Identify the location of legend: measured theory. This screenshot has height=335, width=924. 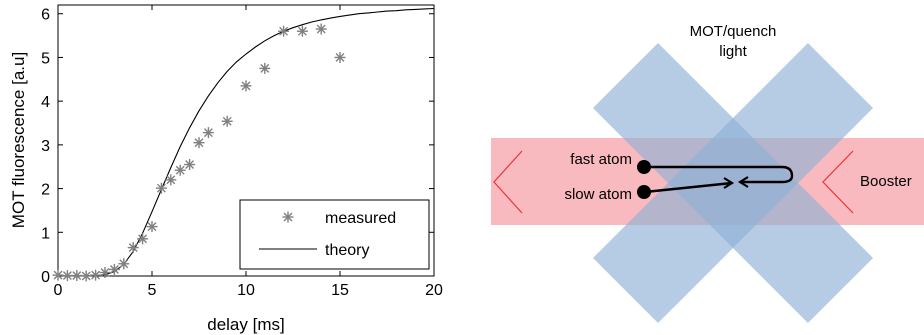
(334, 234).